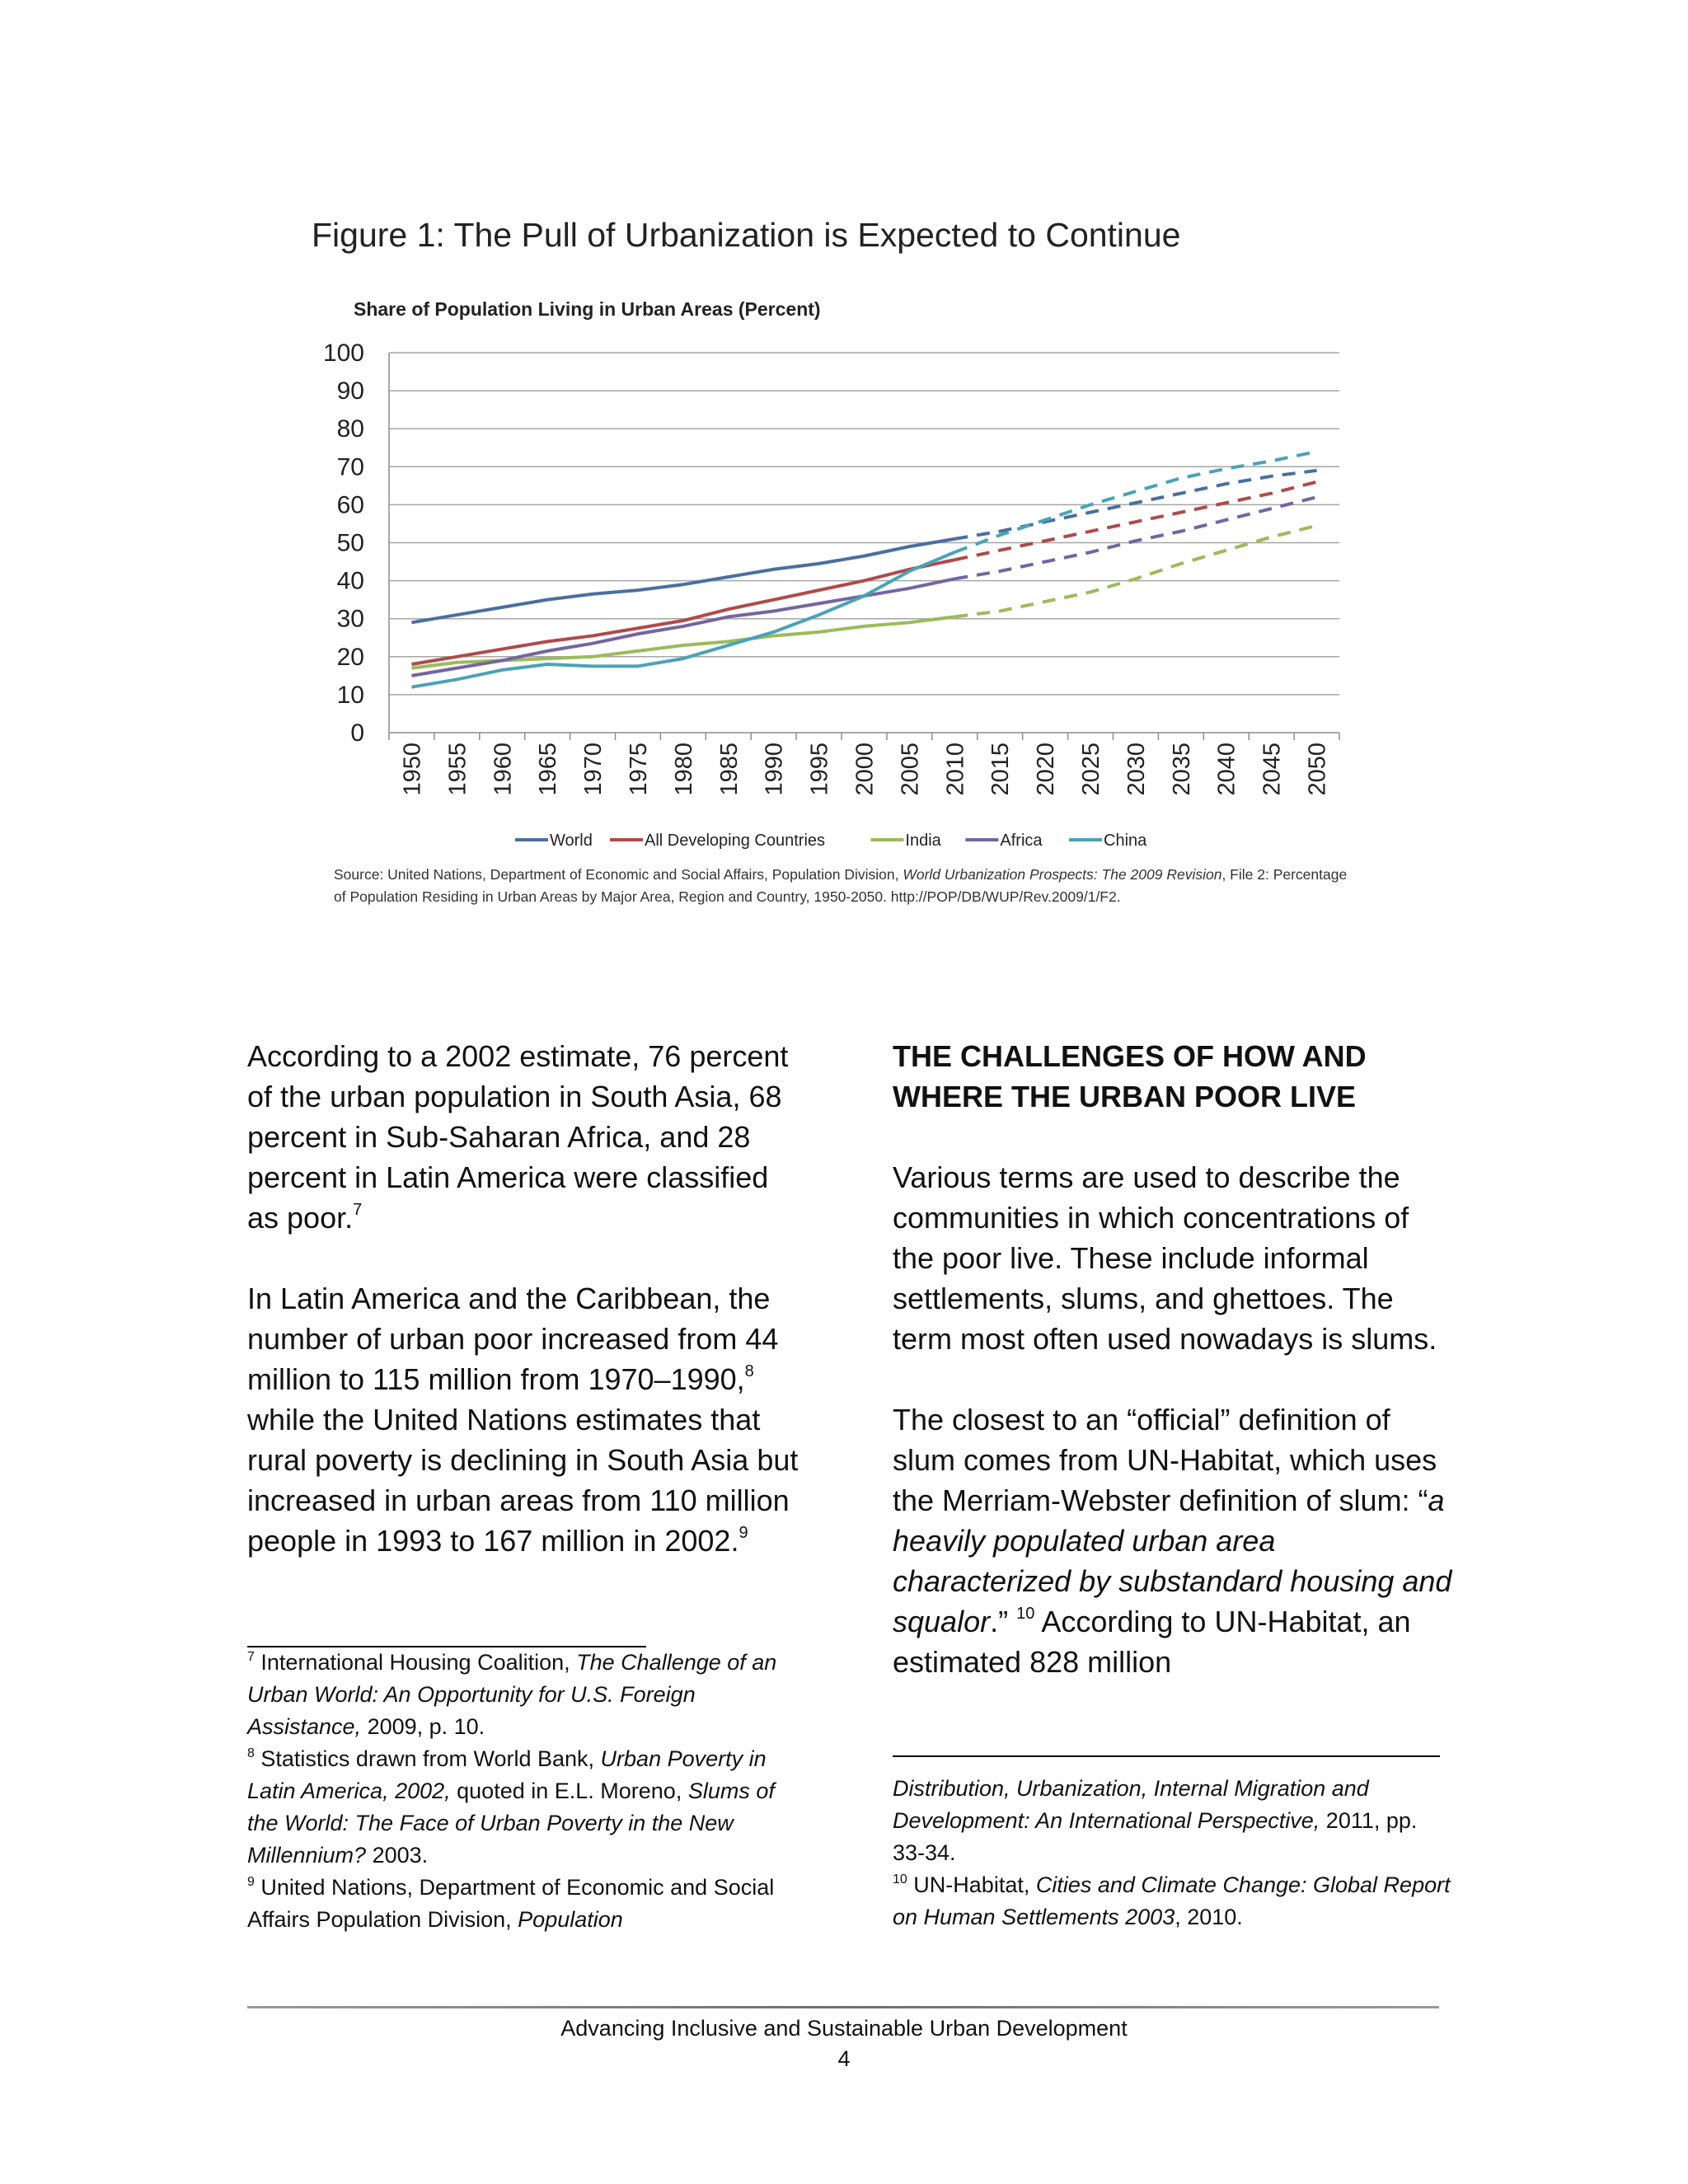  What do you see at coordinates (1004, 1621) in the screenshot?
I see `paragraph-text: .”` at bounding box center [1004, 1621].